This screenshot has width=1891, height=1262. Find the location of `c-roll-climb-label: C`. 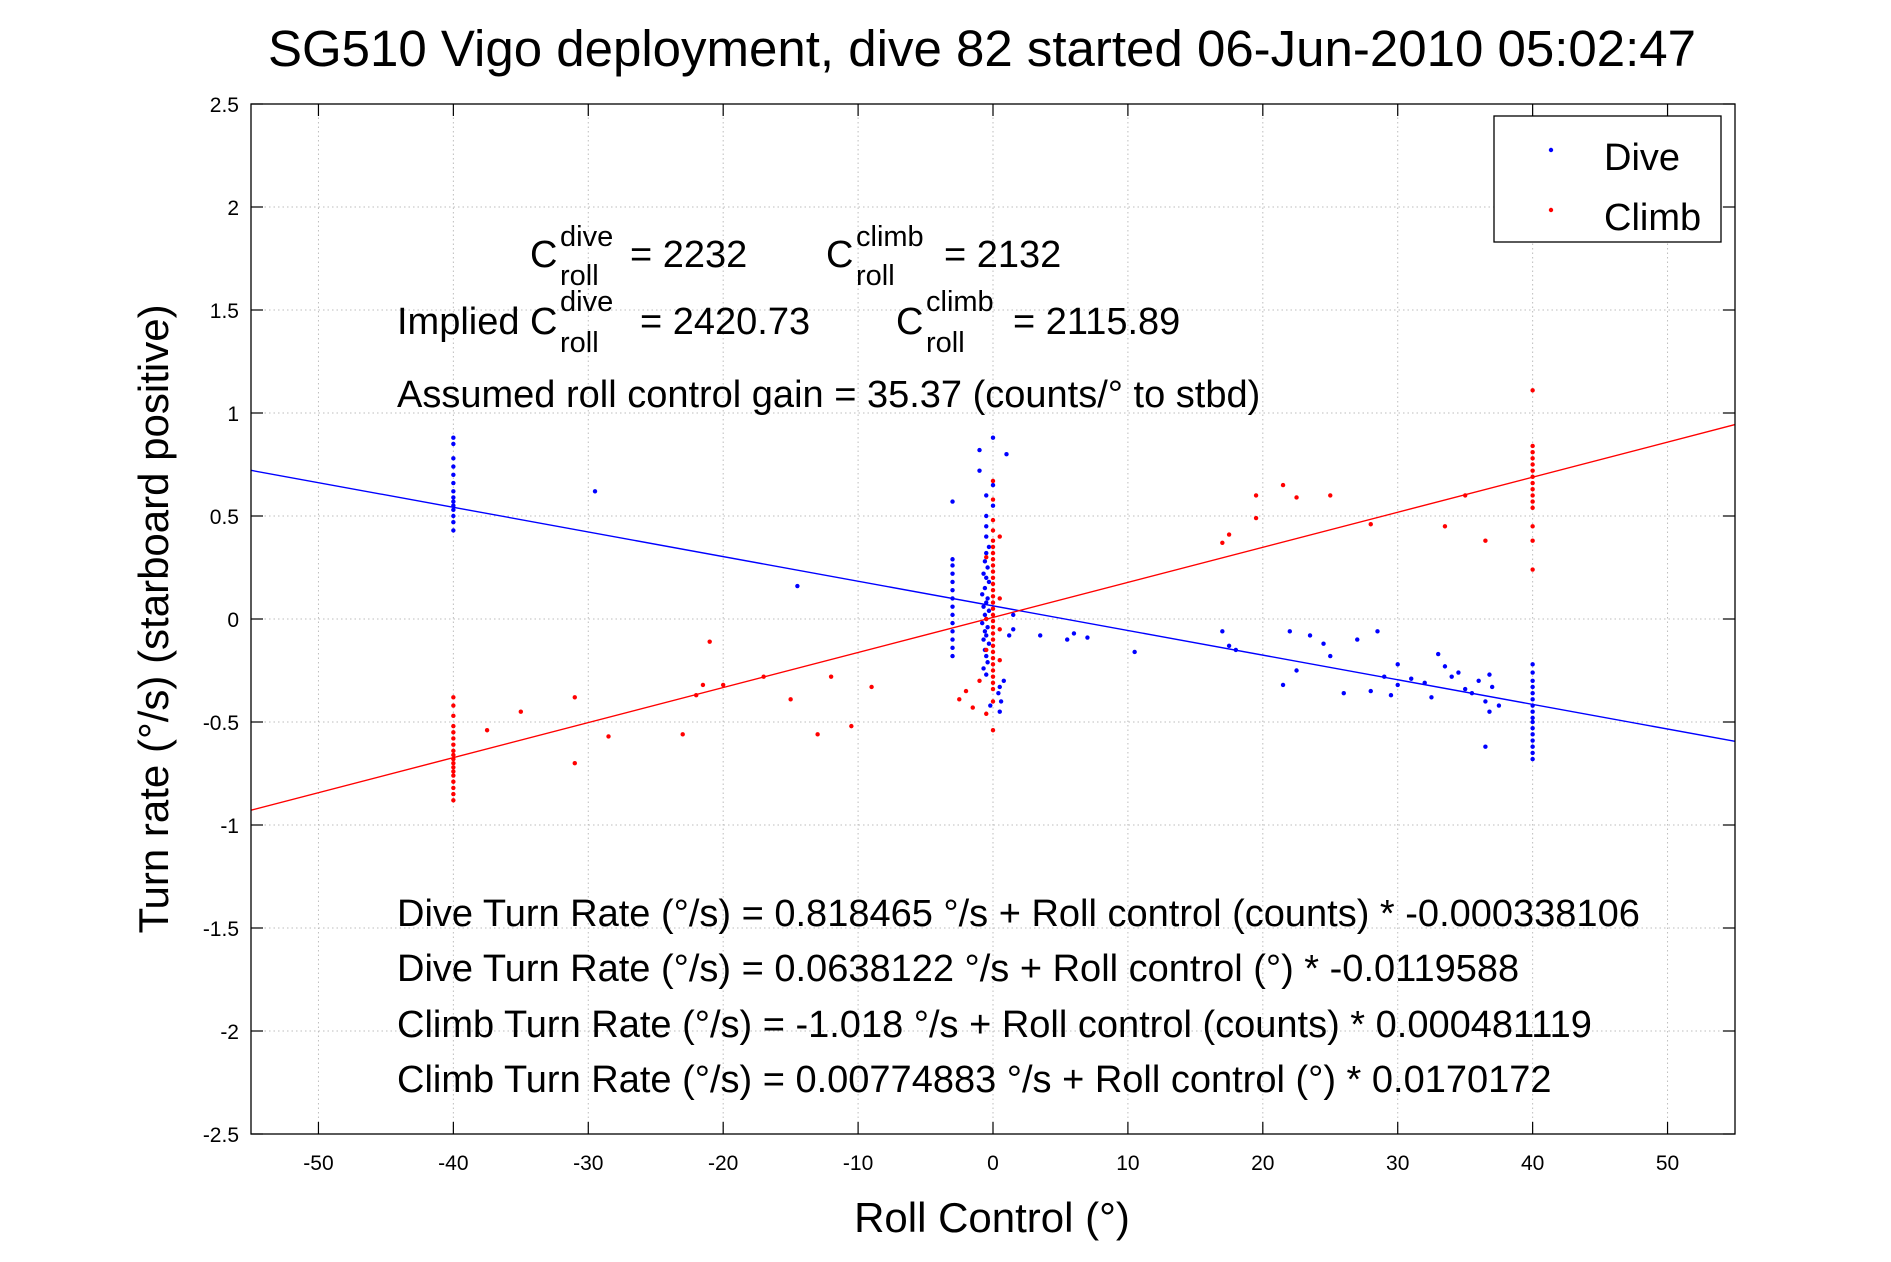

c-roll-climb-label: C is located at coordinates (839, 255).